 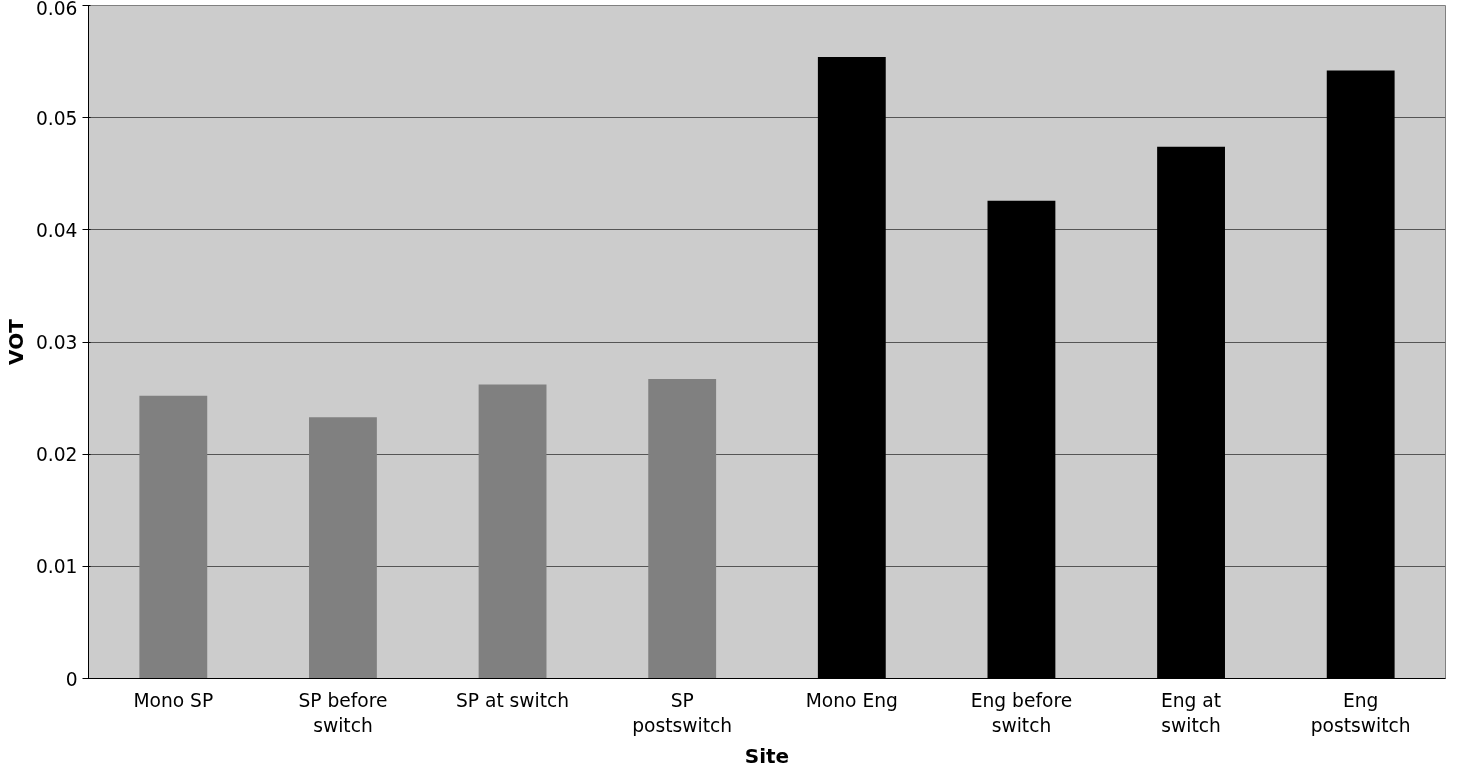 I want to click on y-tick-label: 0, so click(x=71, y=679).